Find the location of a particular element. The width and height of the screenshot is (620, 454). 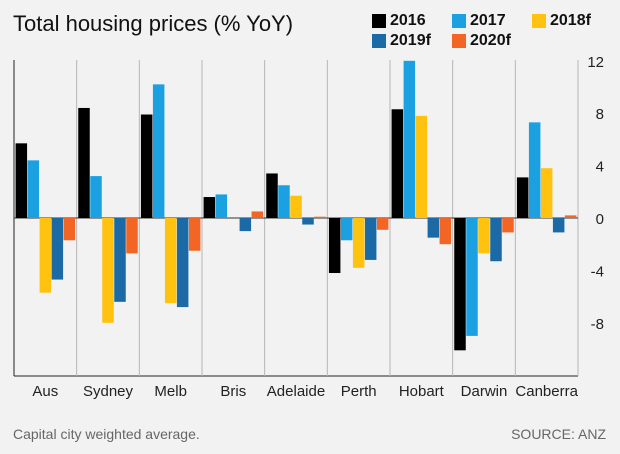

bar-hobart-2019f is located at coordinates (433, 228).